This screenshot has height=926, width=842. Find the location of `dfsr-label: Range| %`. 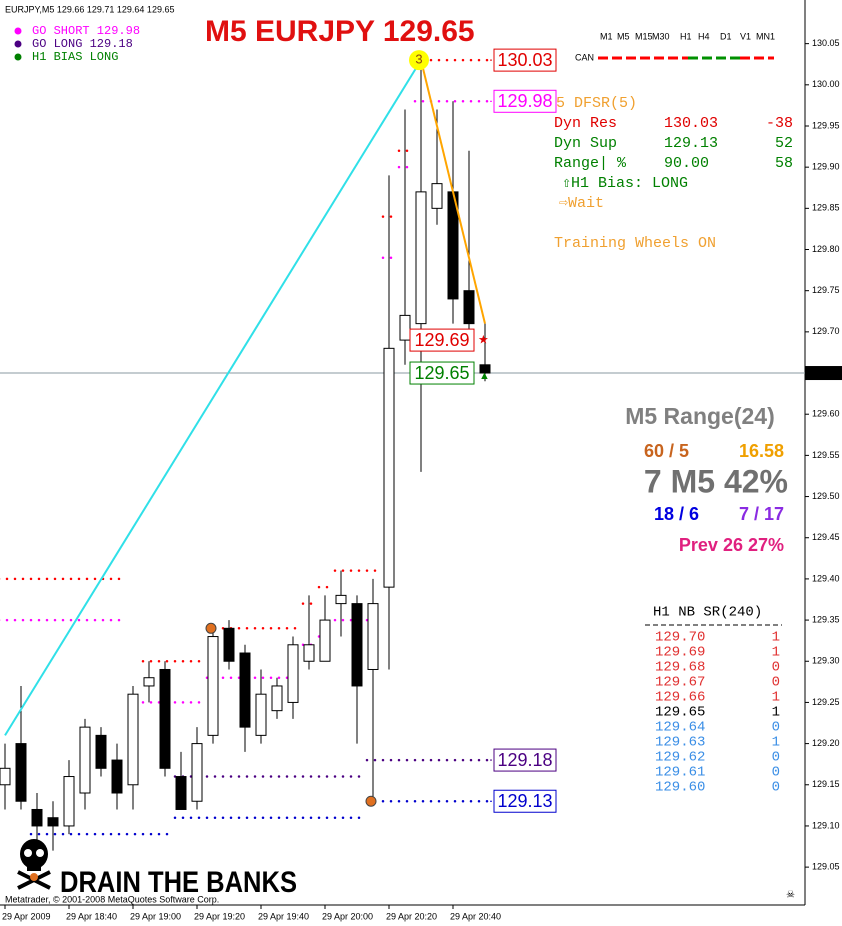

dfsr-label: Range| % is located at coordinates (590, 163).